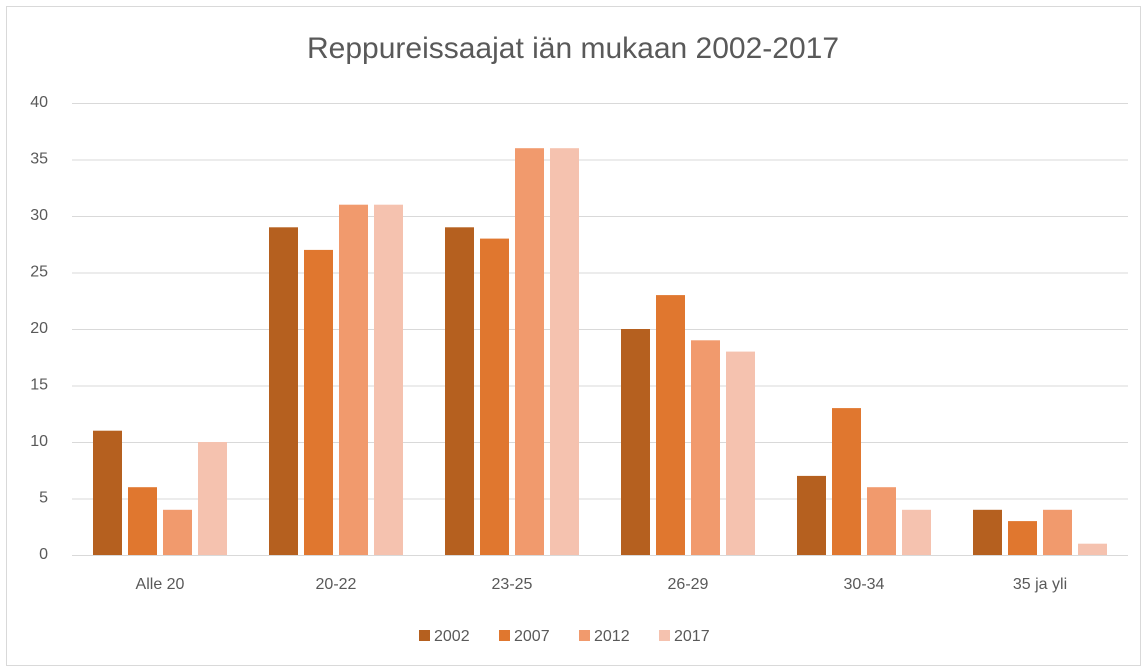 This screenshot has height=672, width=1147. What do you see at coordinates (864, 584) in the screenshot?
I see `x-tick-label: 30-34` at bounding box center [864, 584].